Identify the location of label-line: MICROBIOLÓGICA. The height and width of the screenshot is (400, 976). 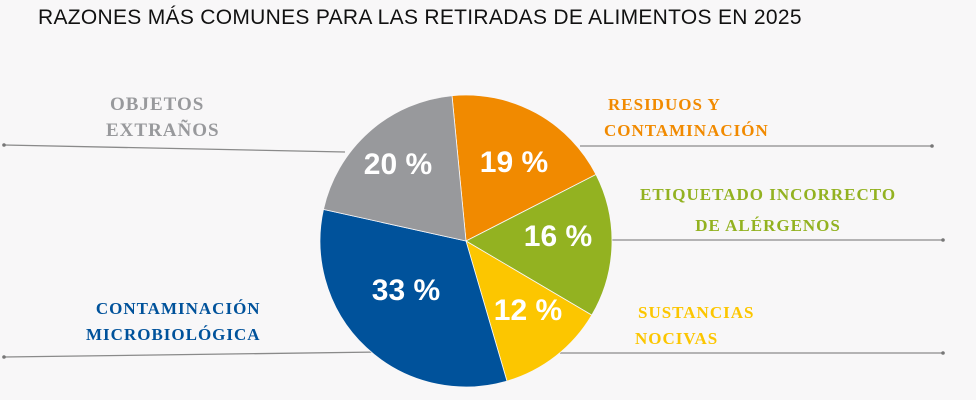
(173, 334).